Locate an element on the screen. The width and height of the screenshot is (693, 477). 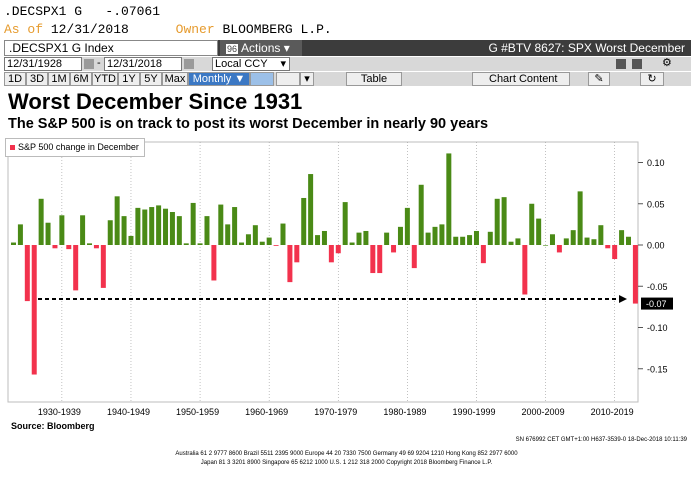
flag-icon is located at coordinates (621, 64).